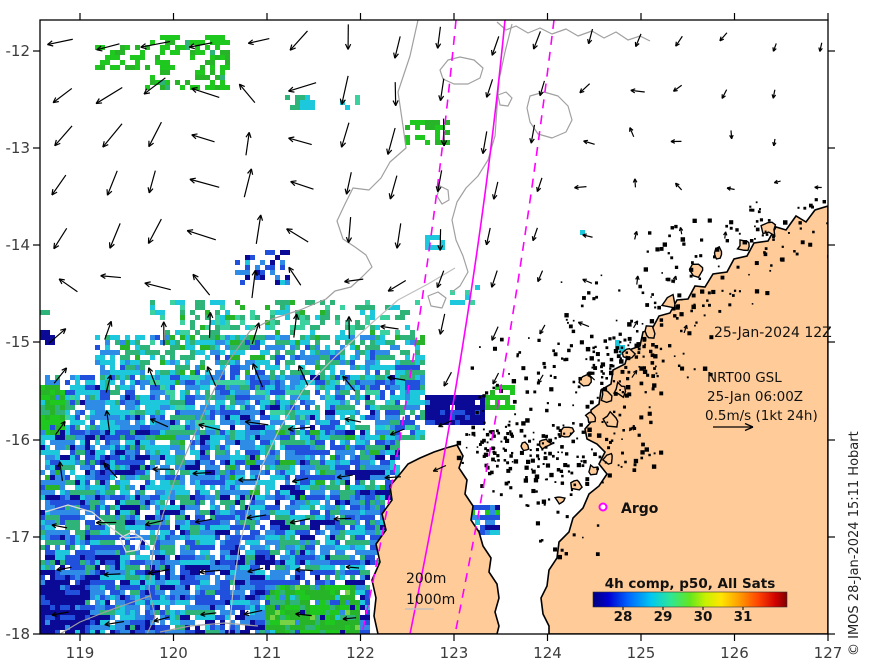 This screenshot has width=872, height=666. I want to click on colorbar-tick-label-31: 31, so click(743, 617).